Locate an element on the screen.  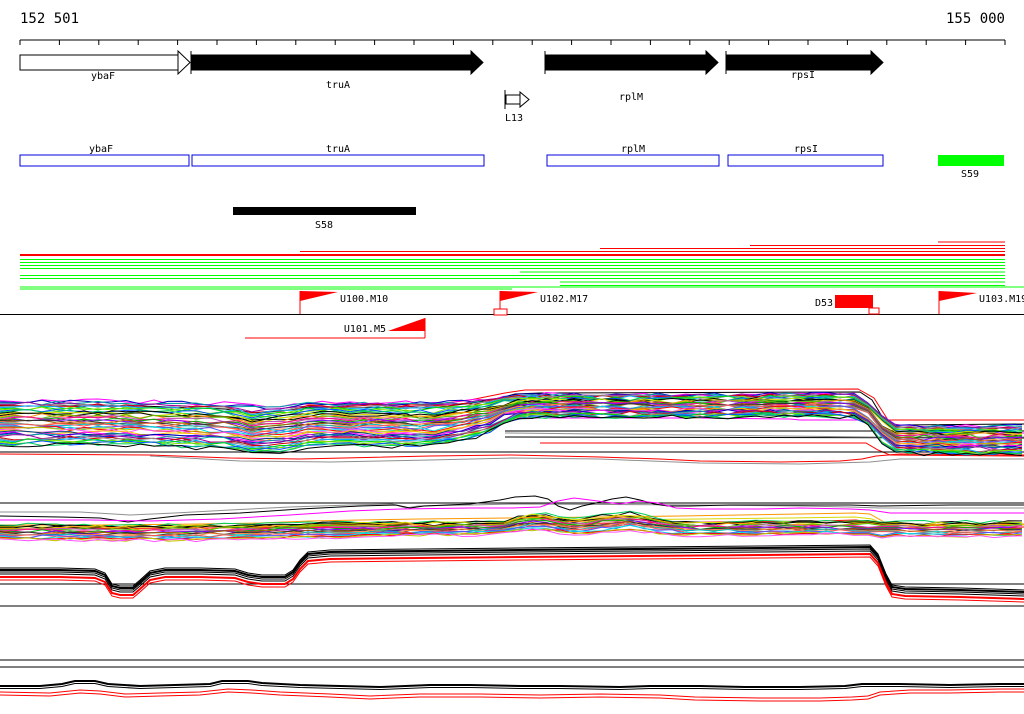
flag-u102-m17: U102.M17 is located at coordinates (540, 303).